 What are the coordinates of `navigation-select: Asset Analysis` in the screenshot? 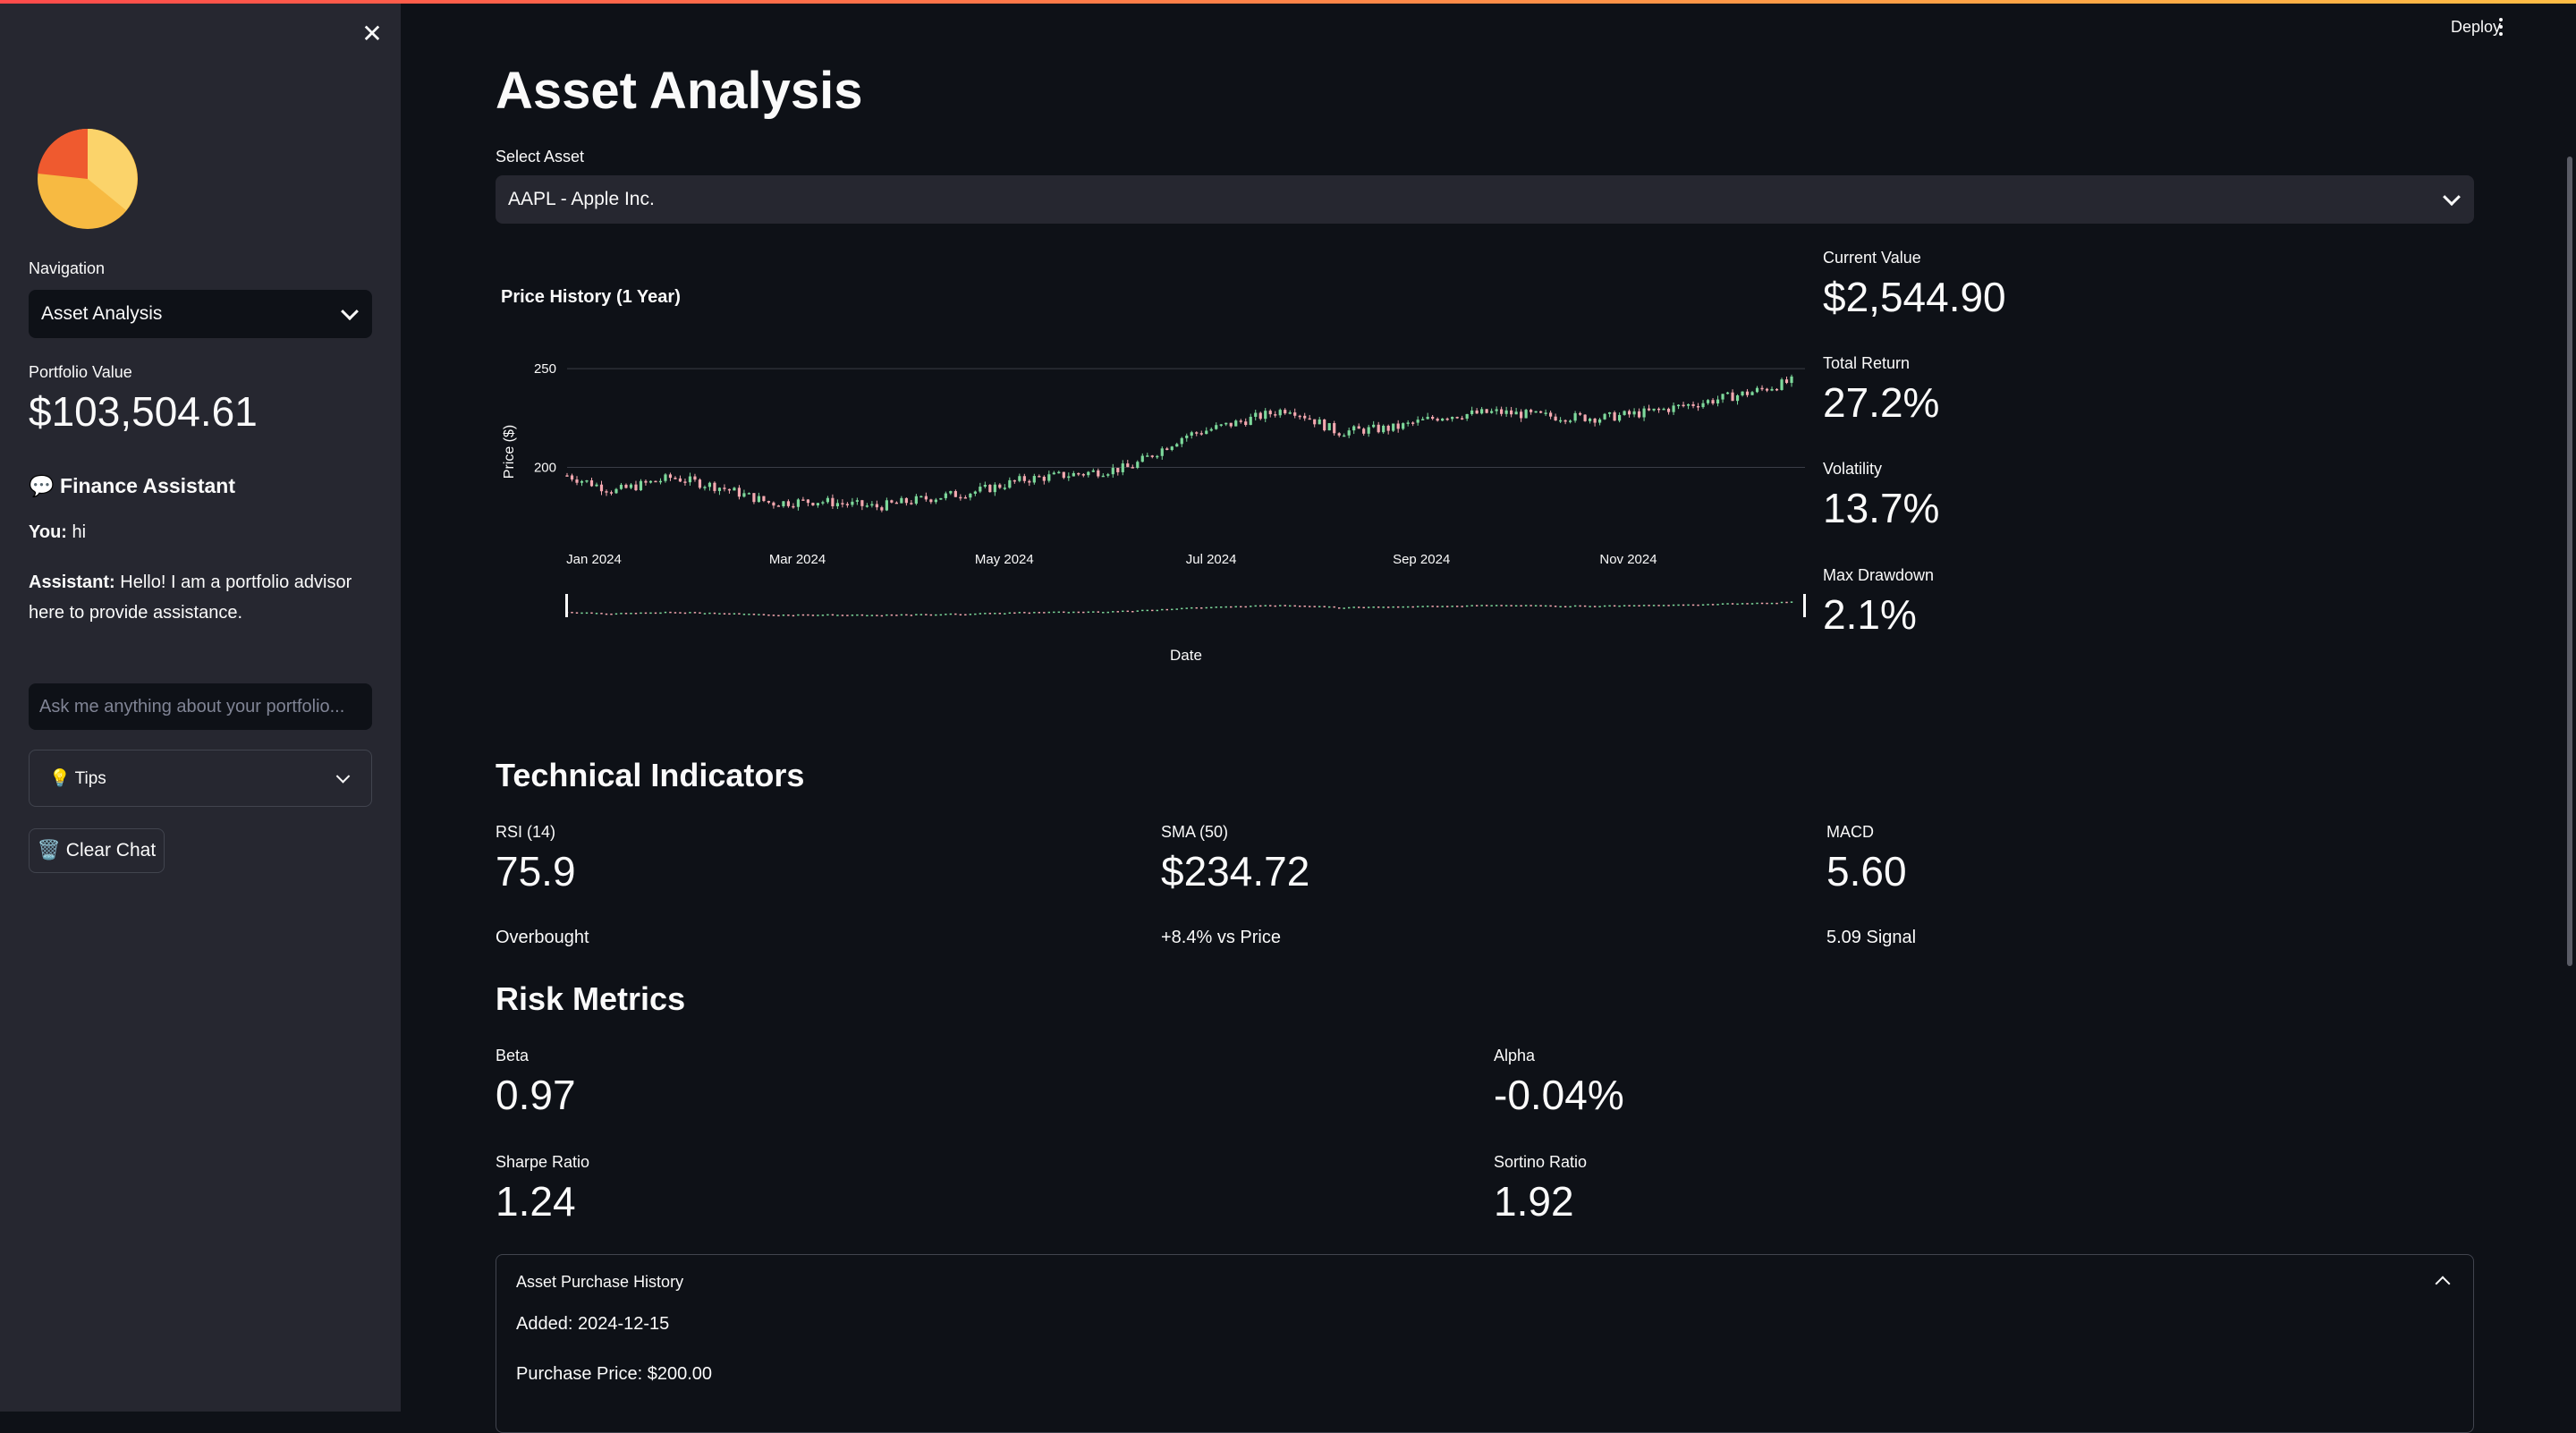 It's located at (200, 314).